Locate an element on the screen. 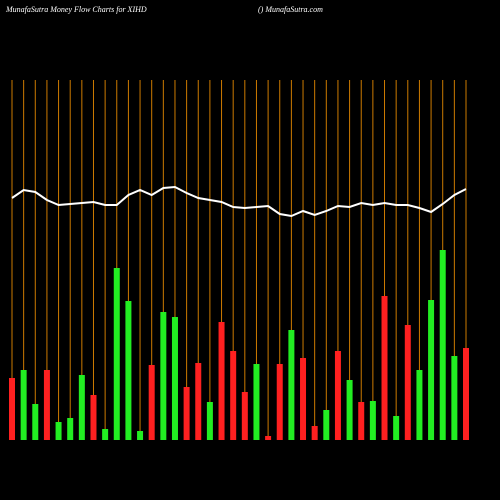 This screenshot has height=500, width=500. price-line is located at coordinates (239, 201).